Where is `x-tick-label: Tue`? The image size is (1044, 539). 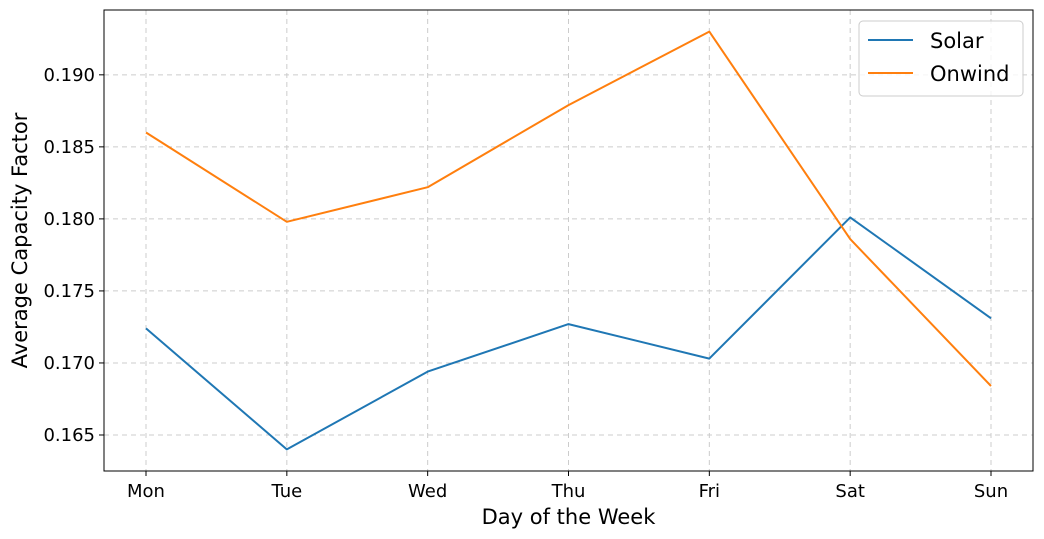
x-tick-label: Tue is located at coordinates (286, 491).